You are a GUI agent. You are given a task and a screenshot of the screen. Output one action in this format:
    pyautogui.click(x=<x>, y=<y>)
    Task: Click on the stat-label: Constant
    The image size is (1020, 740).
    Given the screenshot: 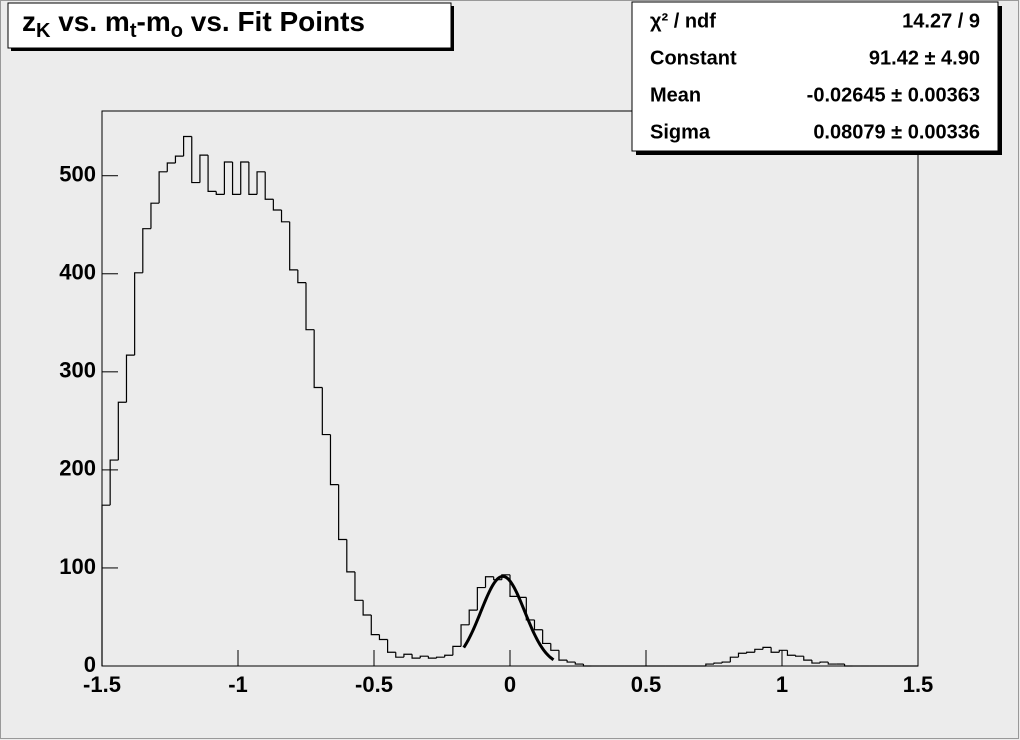 What is the action you would take?
    pyautogui.click(x=693, y=58)
    